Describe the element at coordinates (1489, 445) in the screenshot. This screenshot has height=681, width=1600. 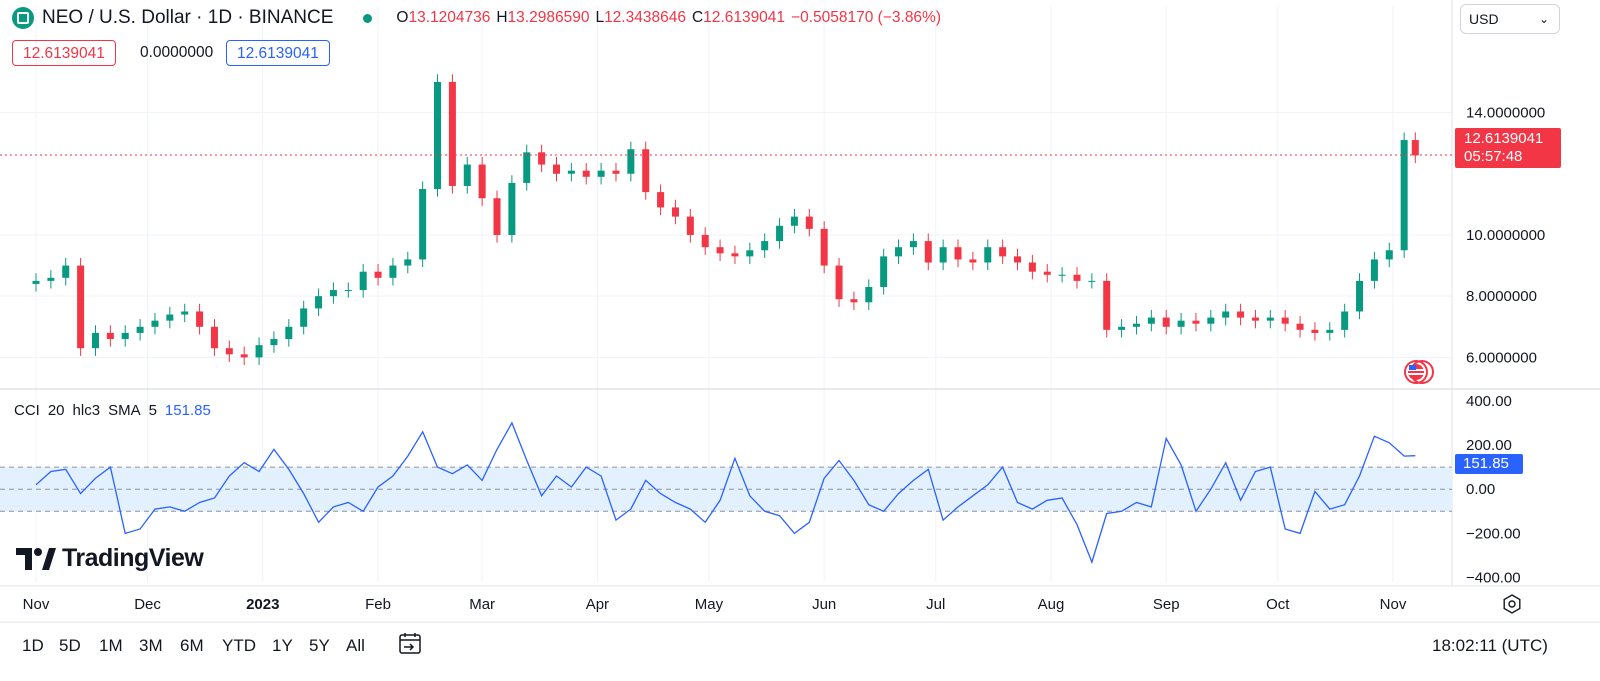
I see `cci-tick-label: 200.00` at that location.